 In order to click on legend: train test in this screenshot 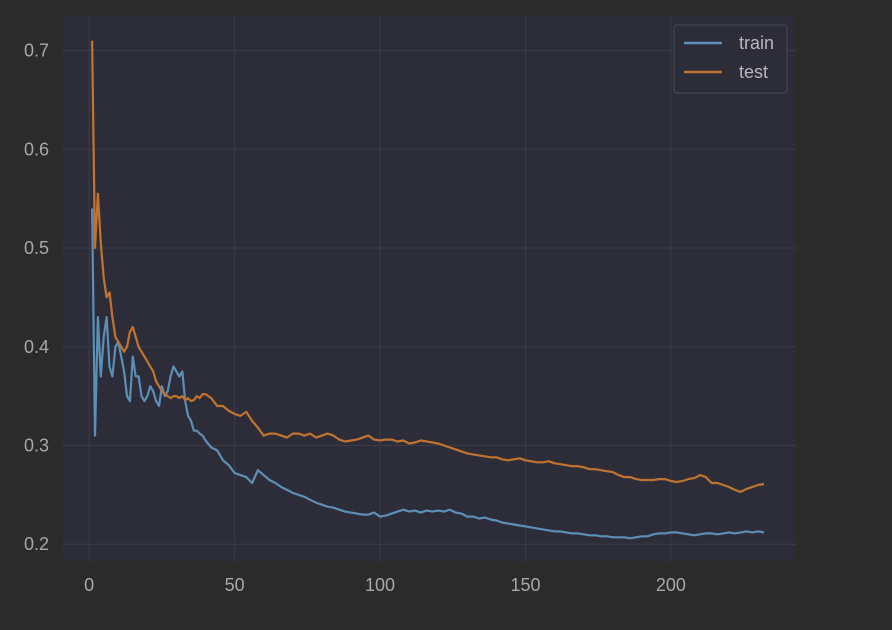, I will do `click(730, 59)`.